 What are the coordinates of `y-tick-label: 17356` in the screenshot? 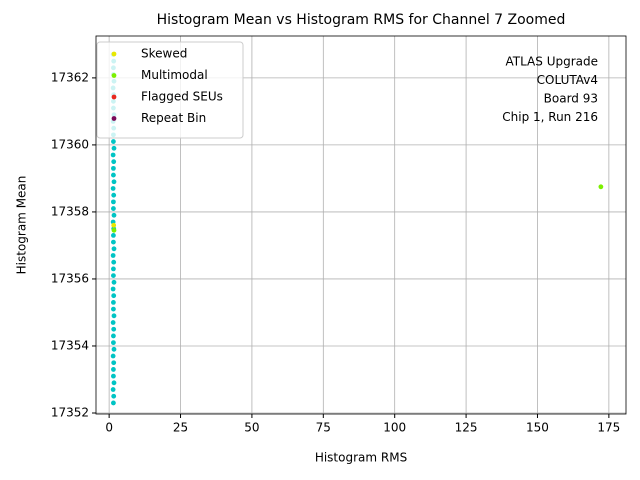 It's located at (70, 278).